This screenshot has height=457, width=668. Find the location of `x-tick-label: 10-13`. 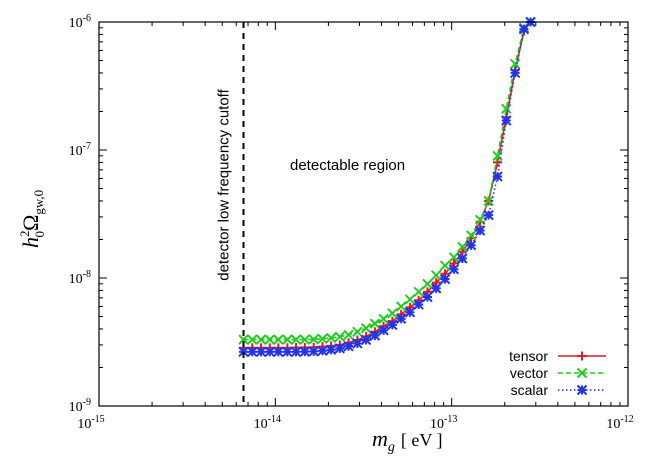

x-tick-label: 10-13 is located at coordinates (443, 423).